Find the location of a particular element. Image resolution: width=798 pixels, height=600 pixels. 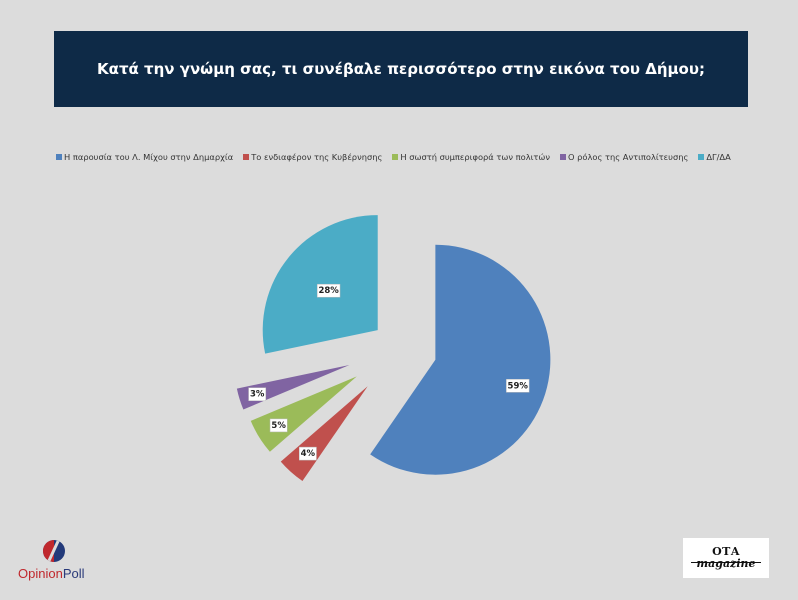

legend-item: ΔΓ/ΔΑ is located at coordinates (714, 157).